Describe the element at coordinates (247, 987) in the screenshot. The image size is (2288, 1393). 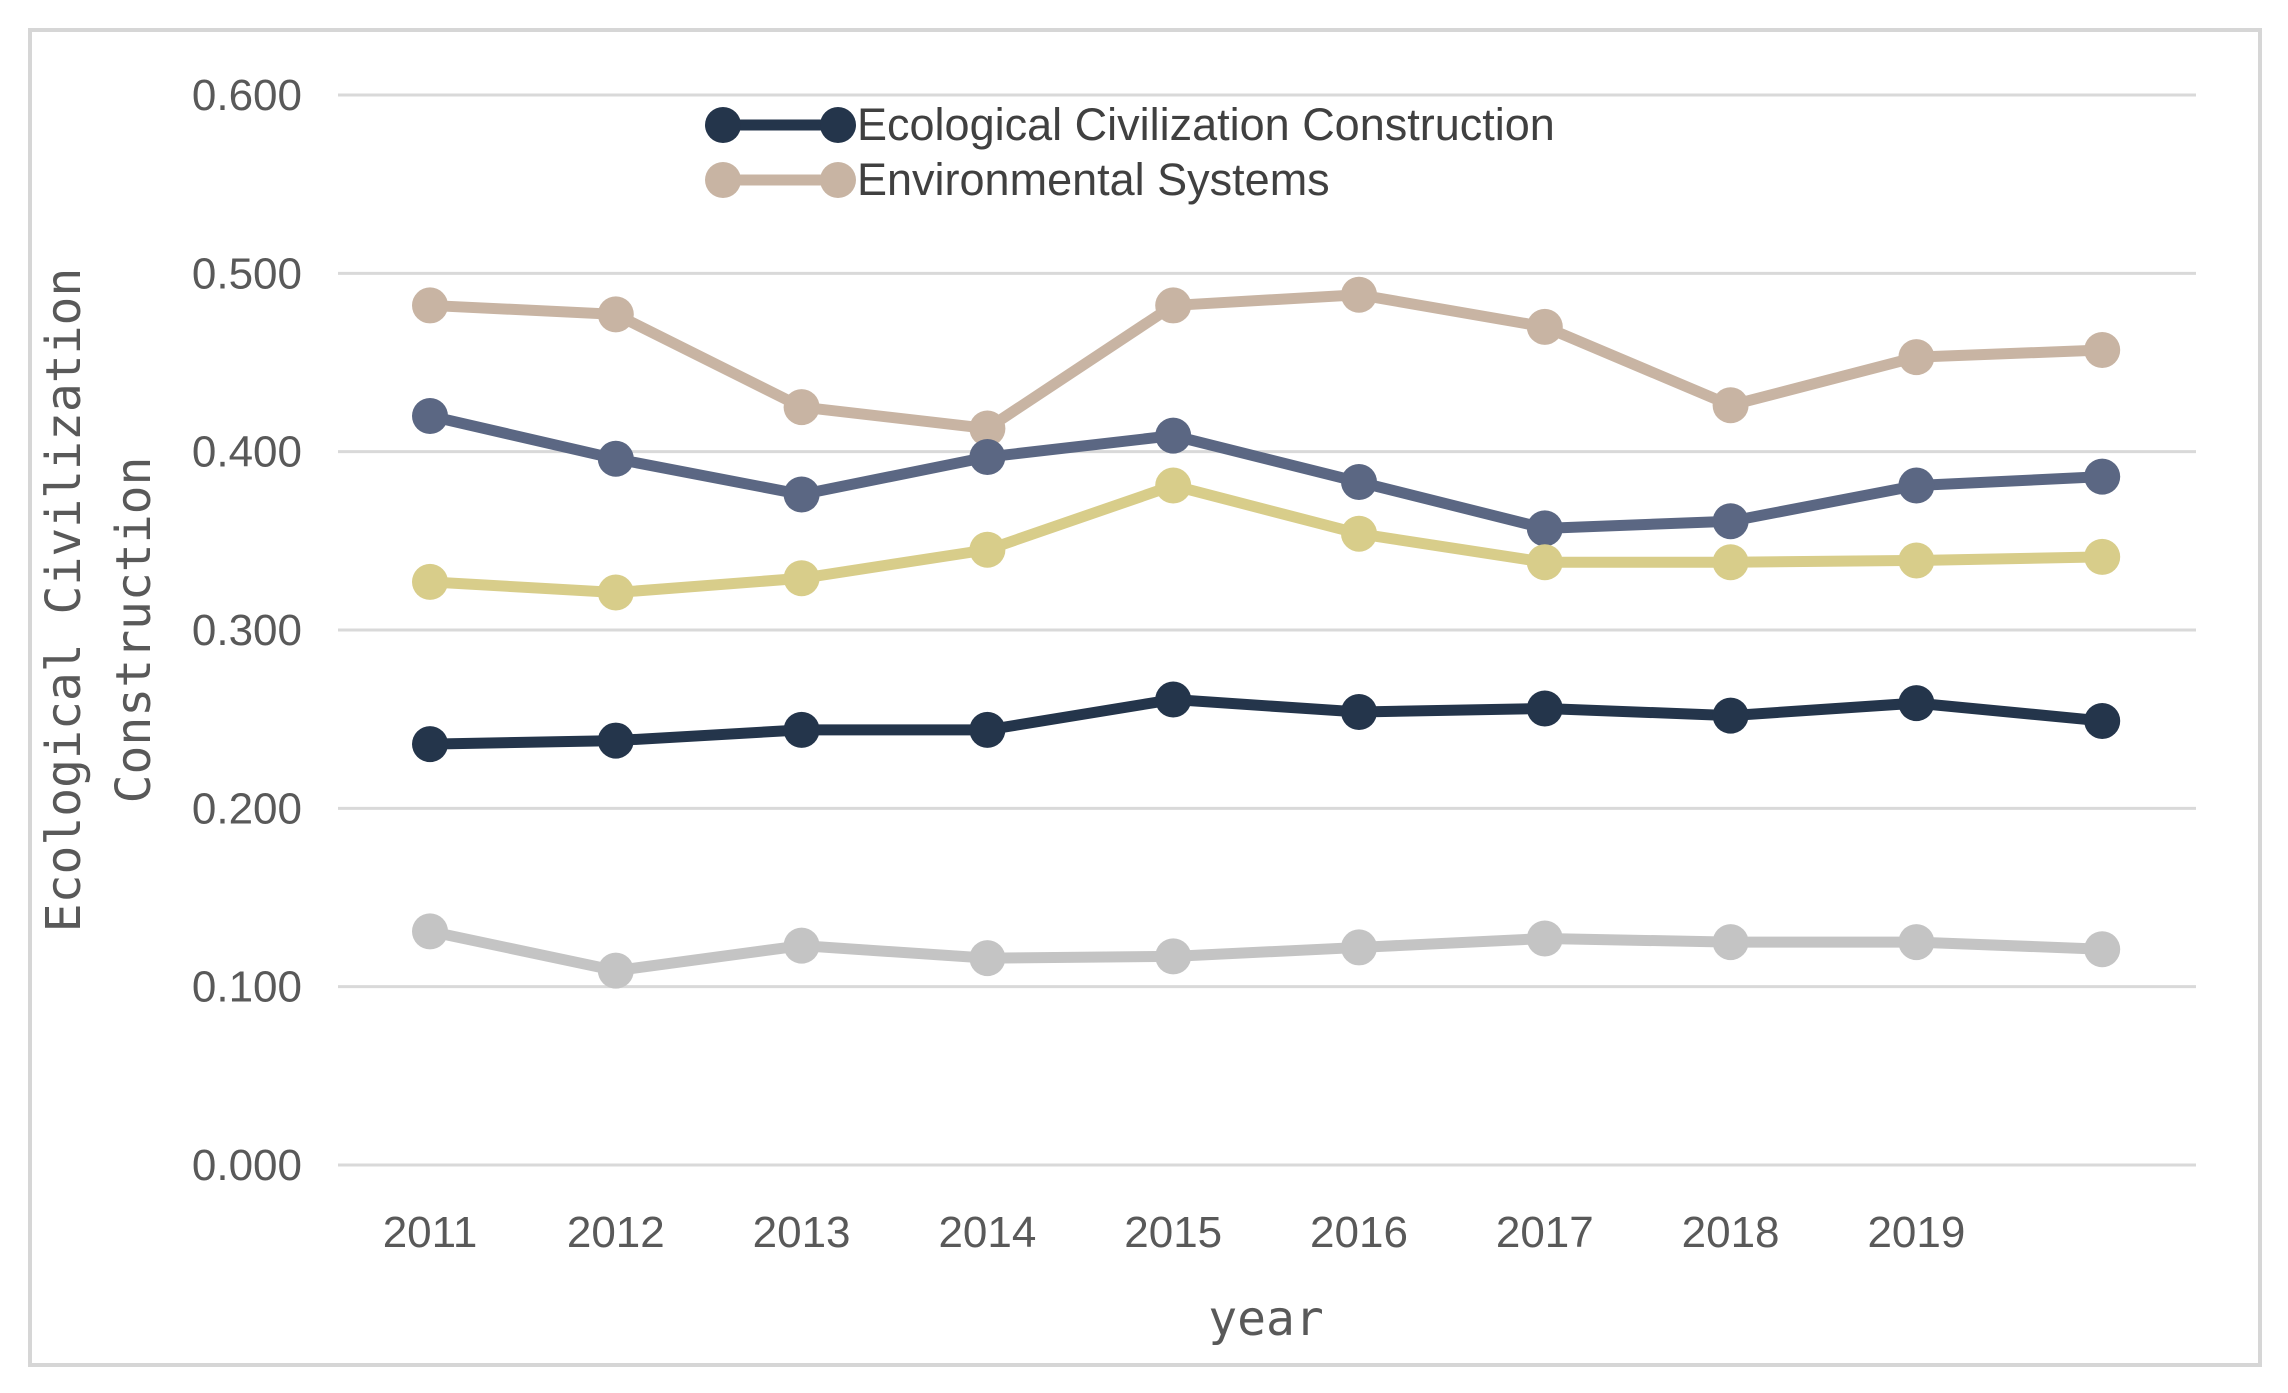
I see `y-tick-label: 0.100` at that location.